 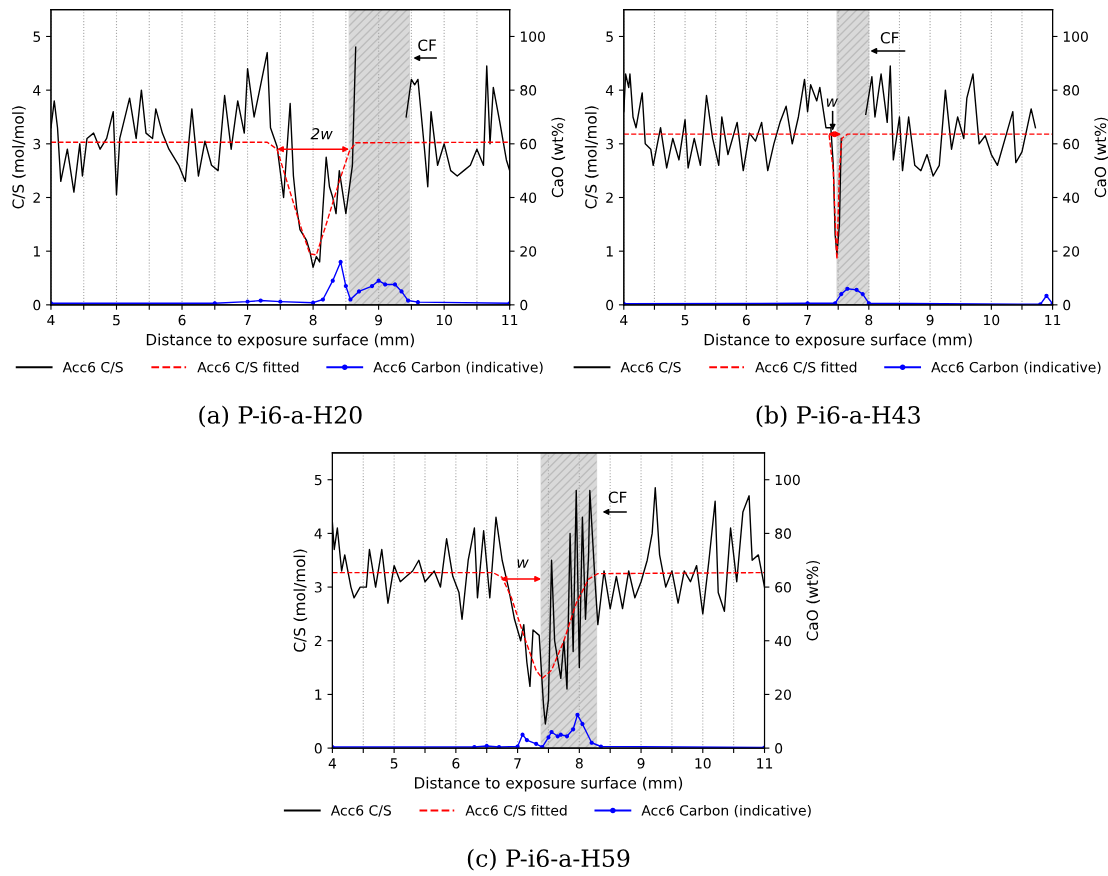 What do you see at coordinates (838, 416) in the screenshot?
I see `text: (b) P-i6-a-H43` at bounding box center [838, 416].